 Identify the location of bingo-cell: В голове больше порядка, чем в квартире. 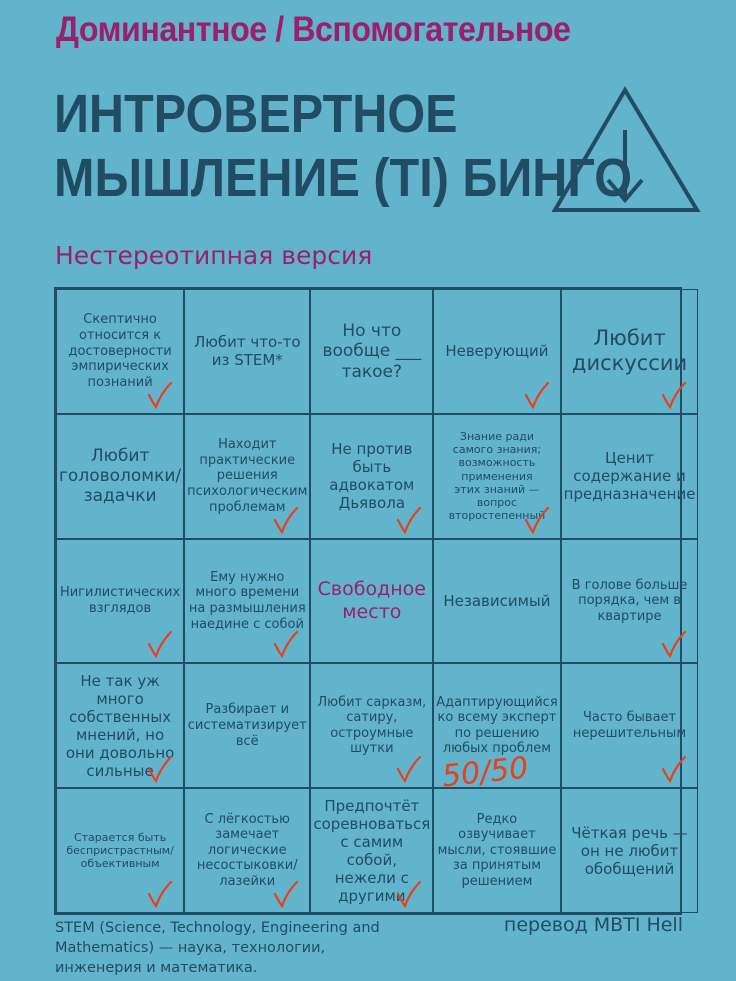
(629, 601).